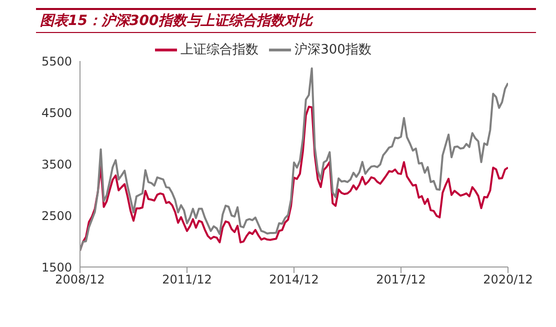 Image resolution: width=556 pixels, height=327 pixels. Describe the element at coordinates (56, 113) in the screenshot. I see `y-tick-label: 4500` at that location.